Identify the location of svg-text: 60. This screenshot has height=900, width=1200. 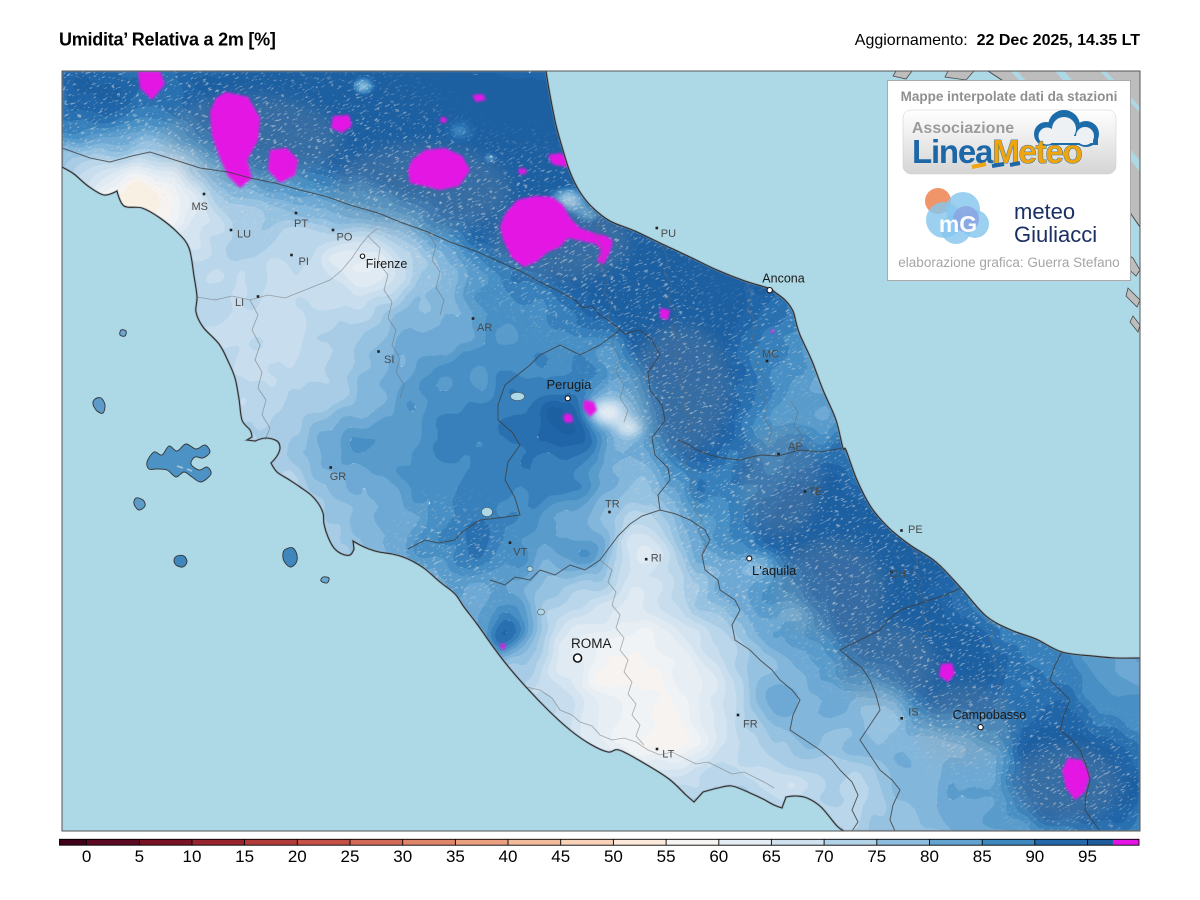
(718, 856).